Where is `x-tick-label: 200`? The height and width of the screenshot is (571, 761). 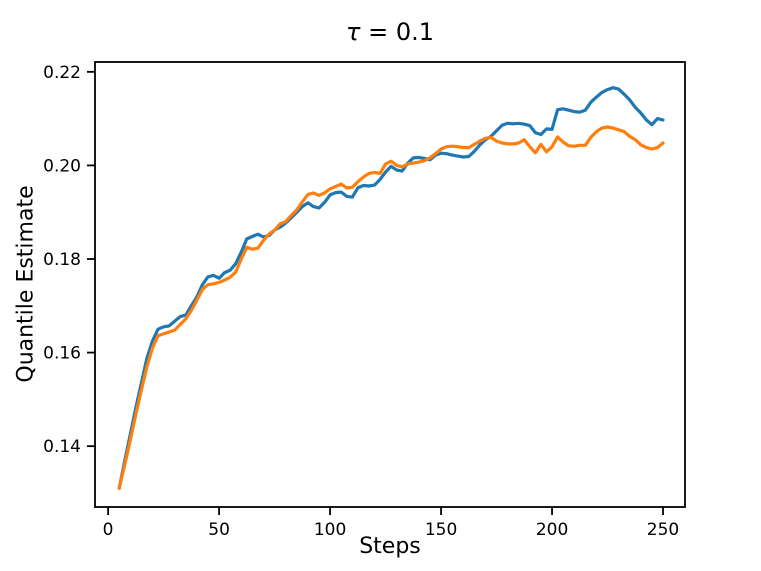
x-tick-label: 200 is located at coordinates (552, 530).